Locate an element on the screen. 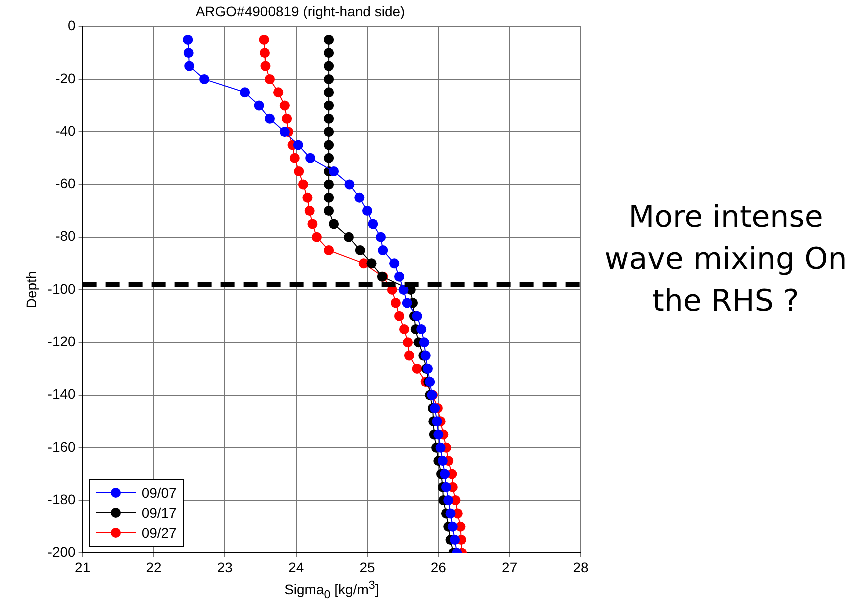 This screenshot has height=610, width=866. legend-label: 09/07 is located at coordinates (159, 493).